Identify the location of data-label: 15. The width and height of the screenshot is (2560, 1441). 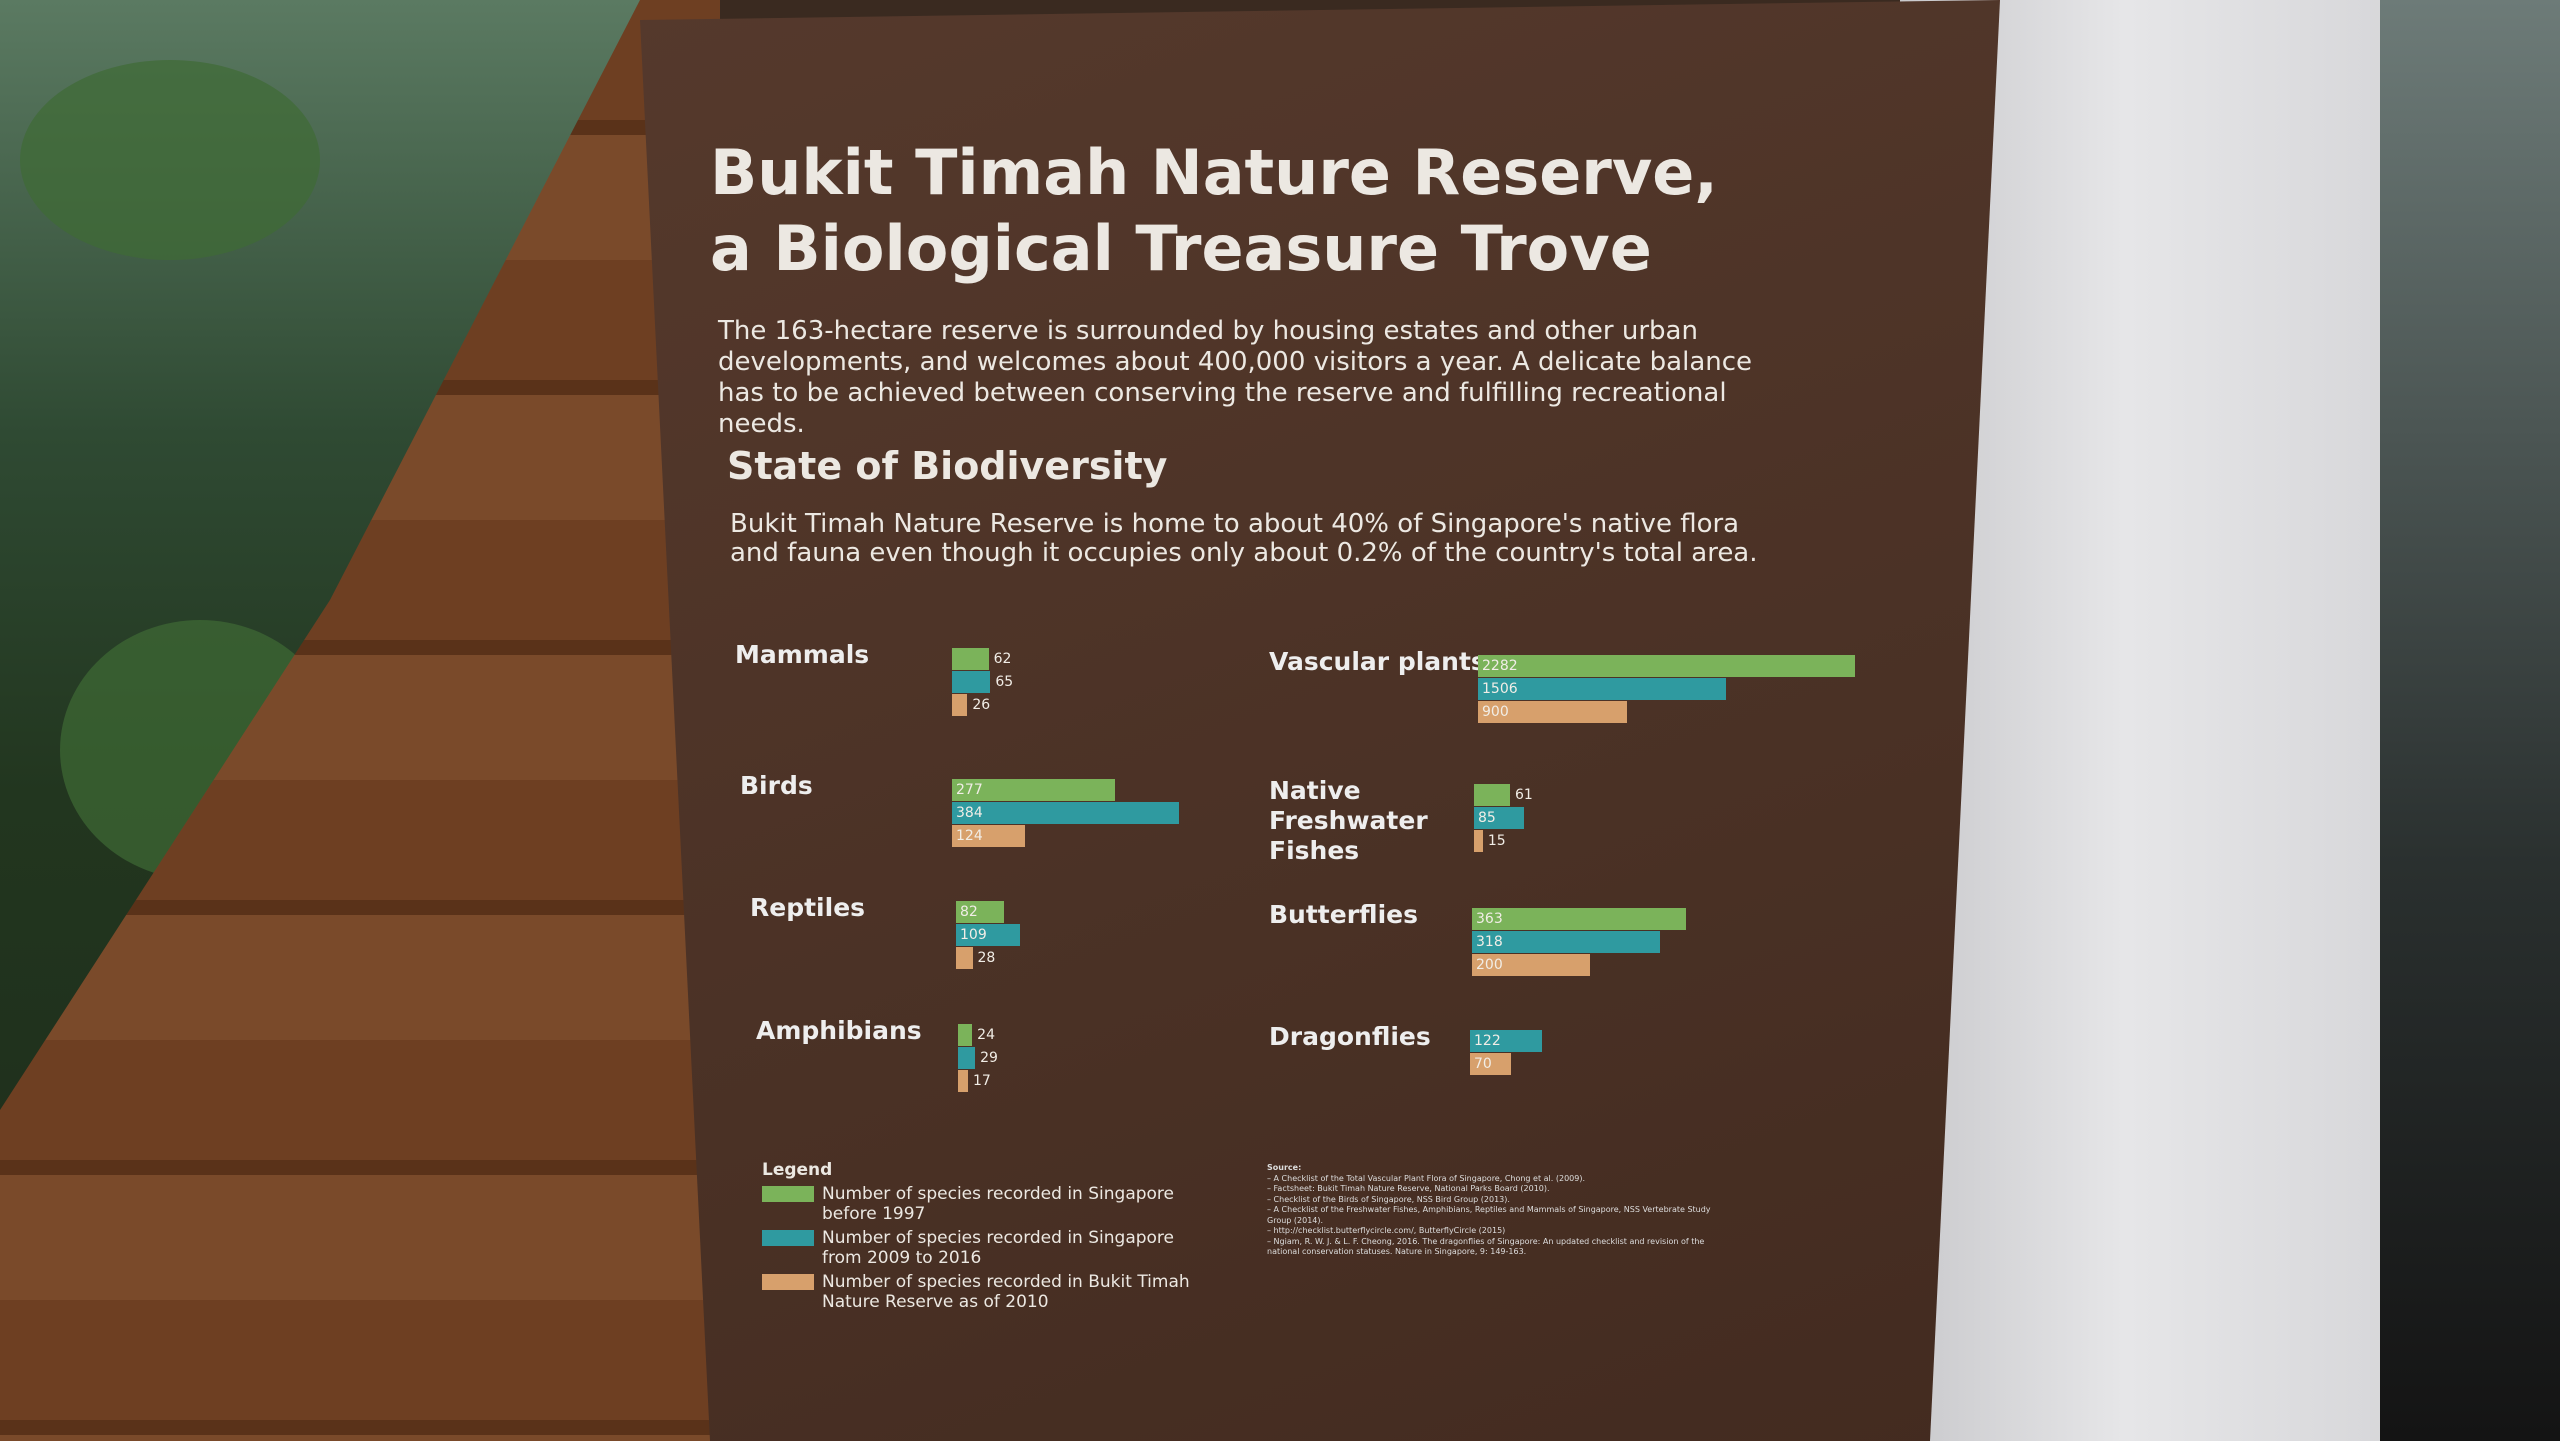
(1496, 841).